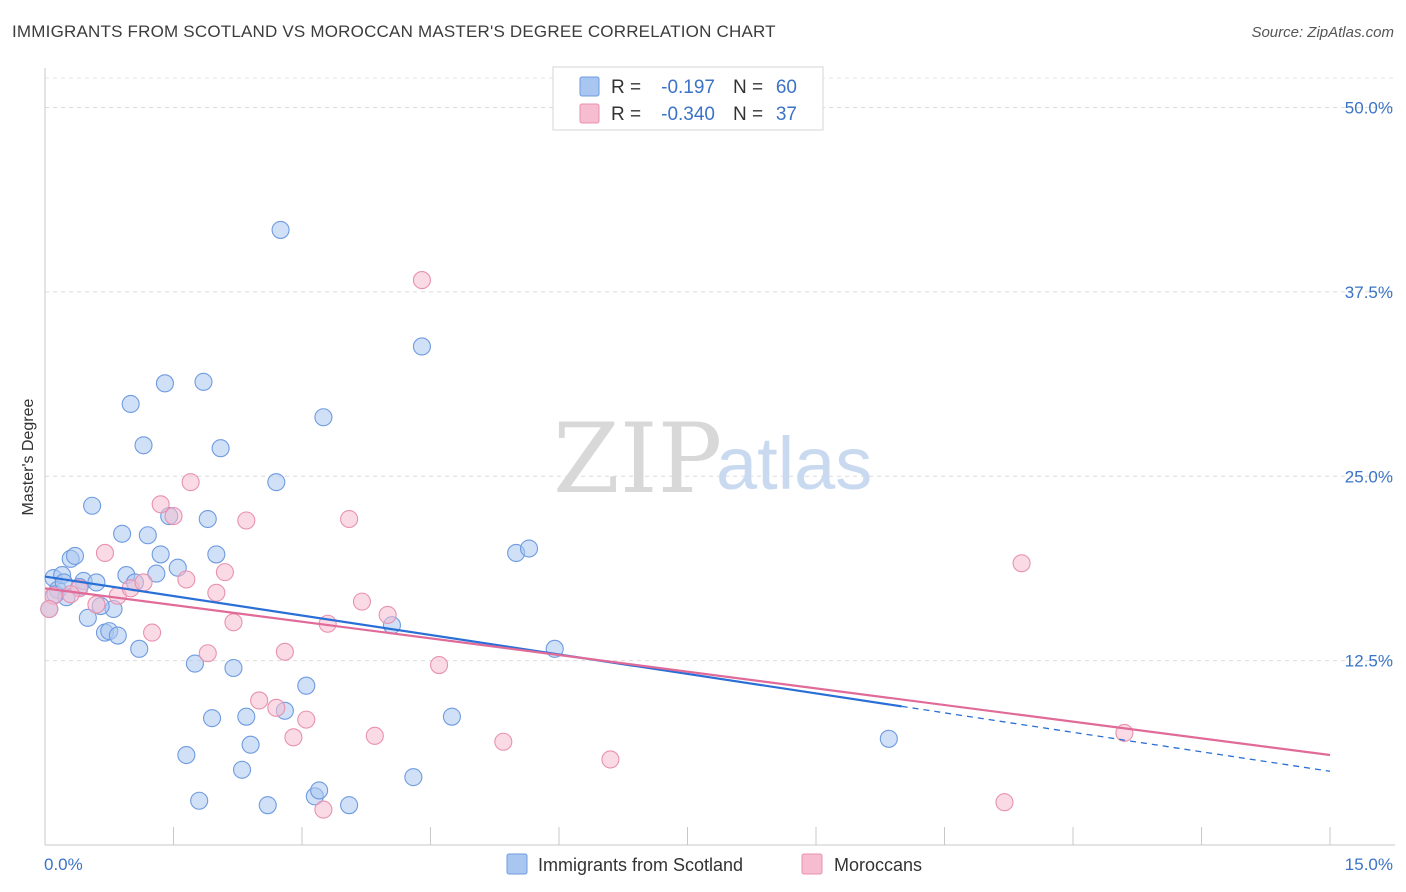 Image resolution: width=1406 pixels, height=892 pixels. What do you see at coordinates (1369, 292) in the screenshot?
I see `y-tick-label: 37.5%` at bounding box center [1369, 292].